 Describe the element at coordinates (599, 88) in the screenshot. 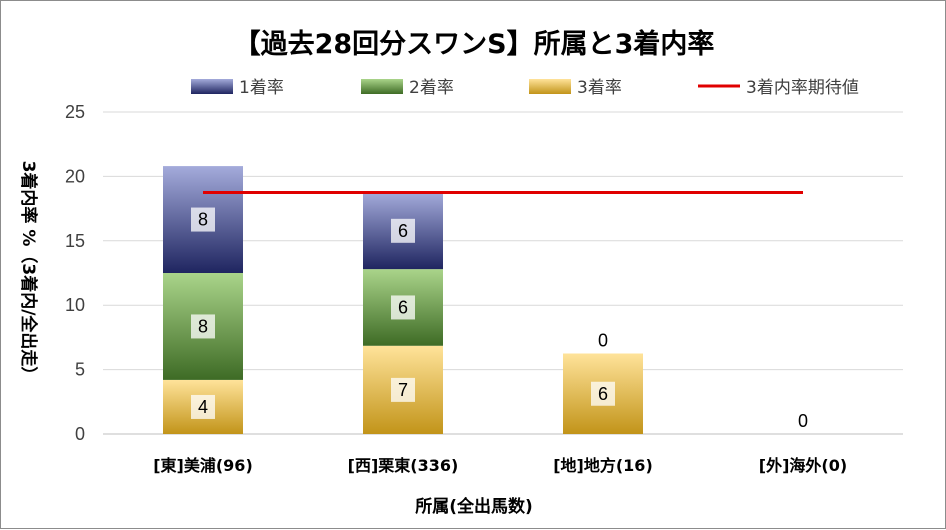

I see `legend-label-3rd: 3着率` at that location.